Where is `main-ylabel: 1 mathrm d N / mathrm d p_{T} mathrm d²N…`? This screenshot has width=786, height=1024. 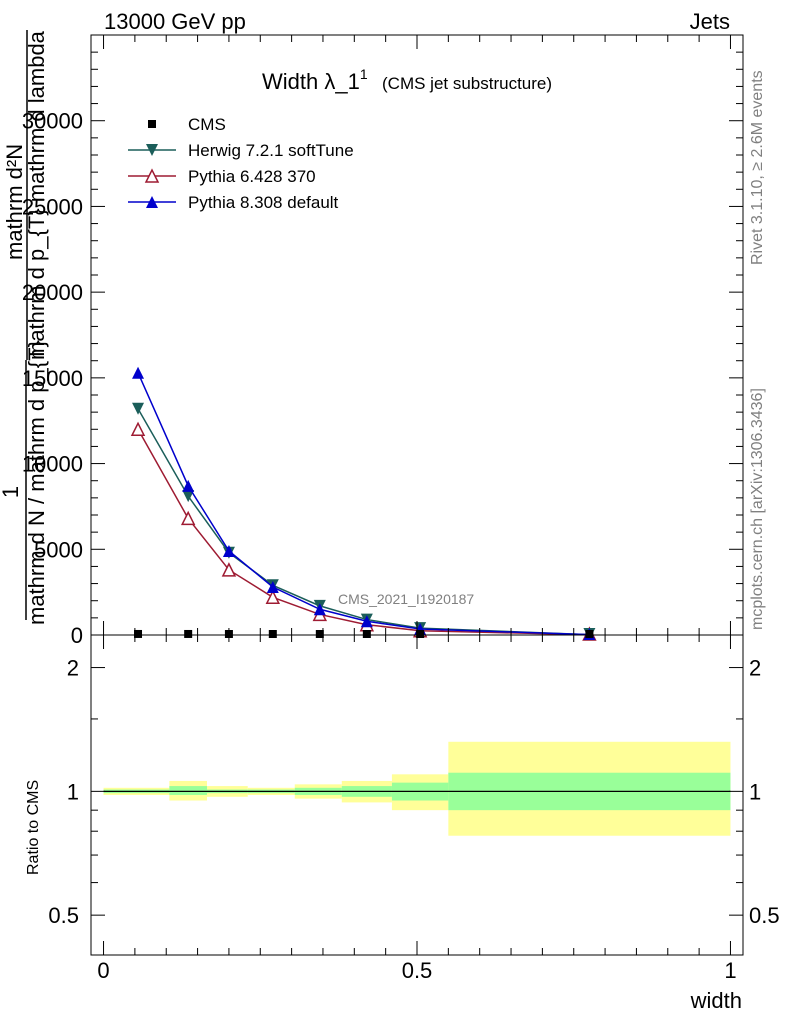 main-ylabel: 1 mathrm d N / mathrm d p_{T} mathrm d²N… is located at coordinates (24, 327).